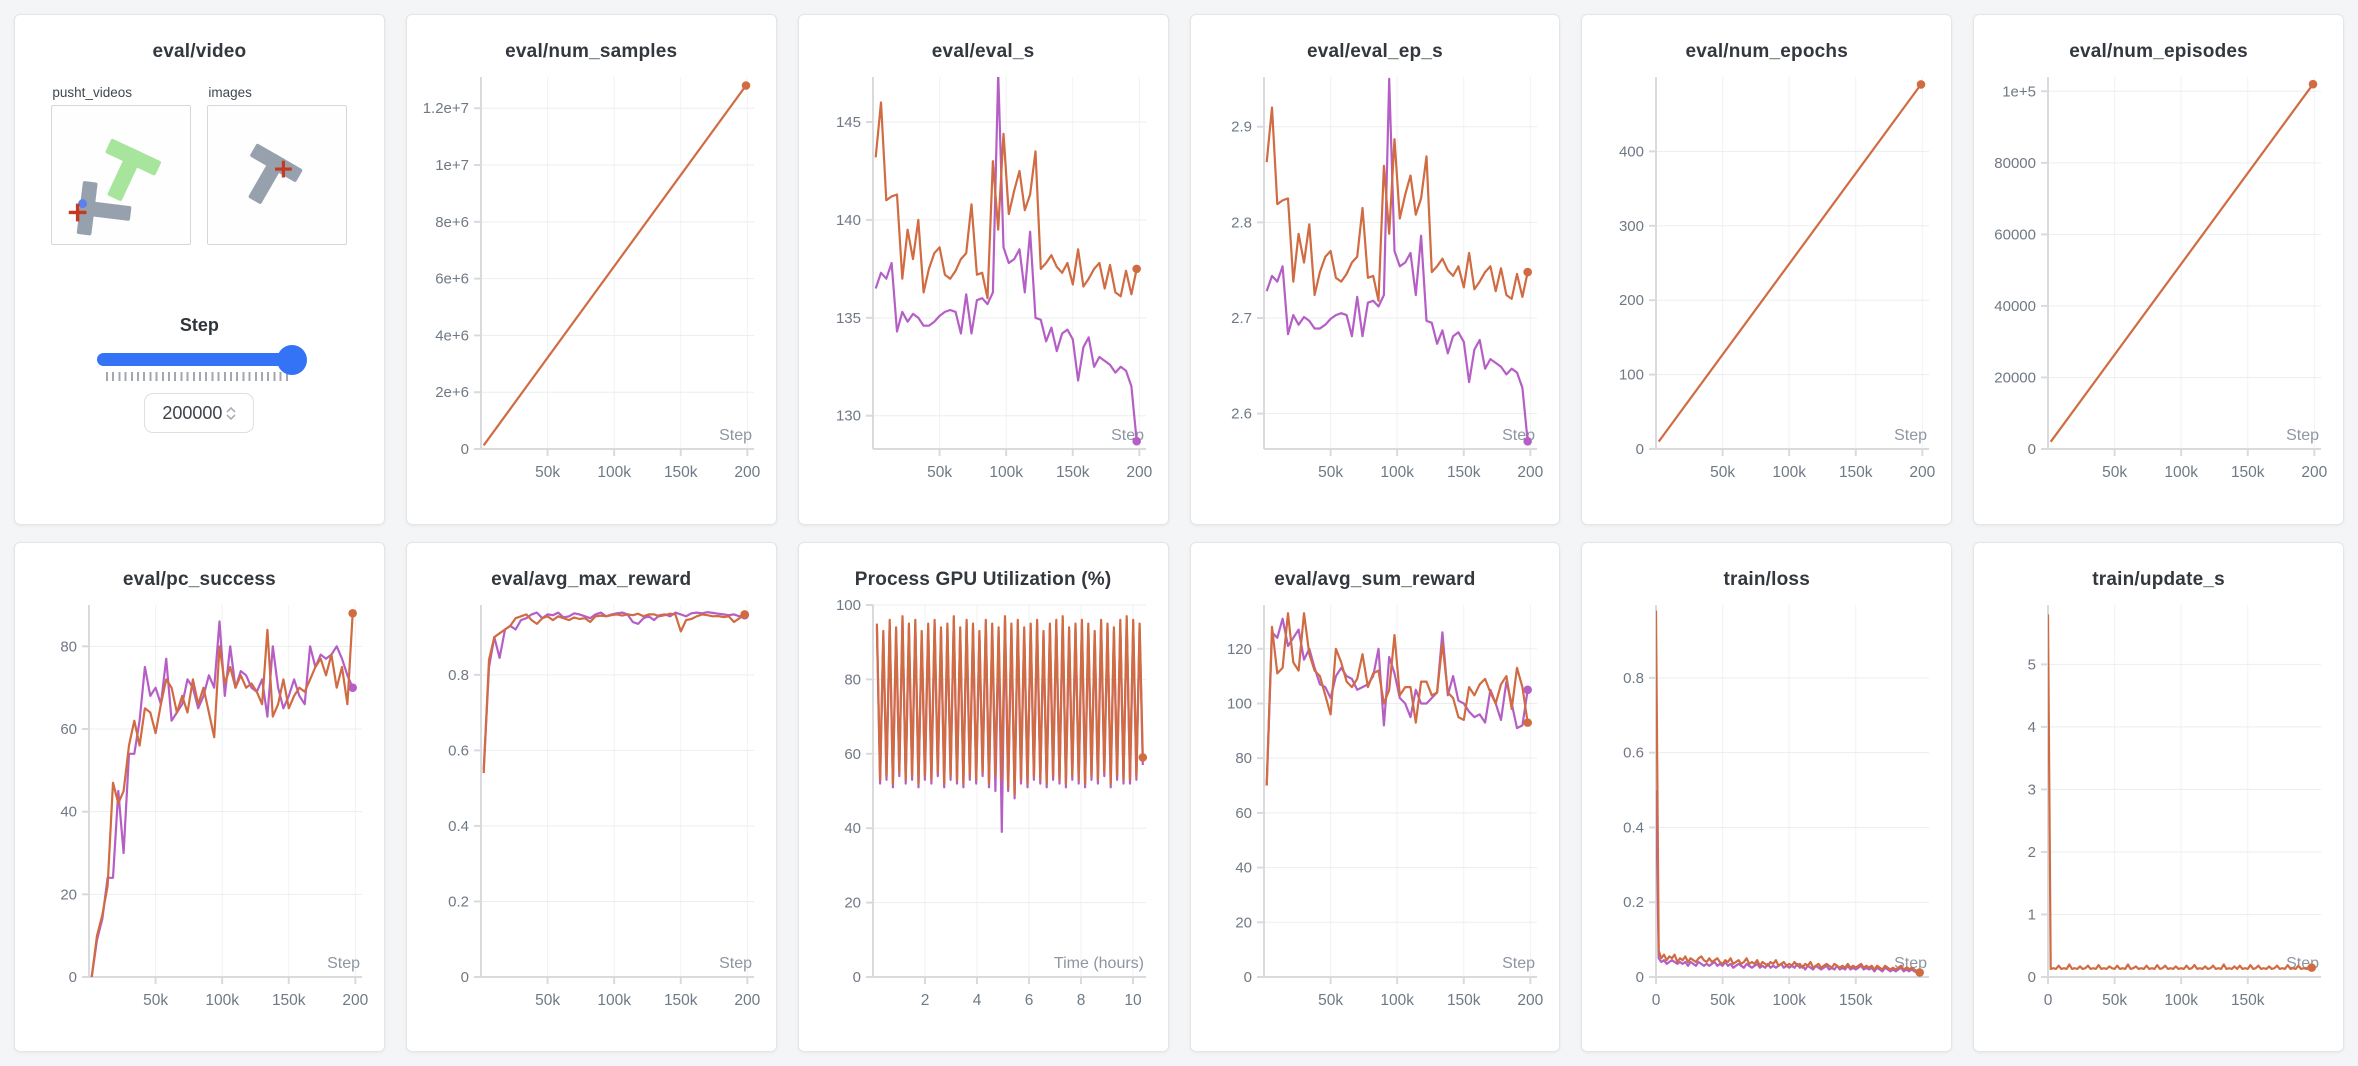 Image resolution: width=2358 pixels, height=1066 pixels. I want to click on media-row: pusht_videos, so click(199, 165).